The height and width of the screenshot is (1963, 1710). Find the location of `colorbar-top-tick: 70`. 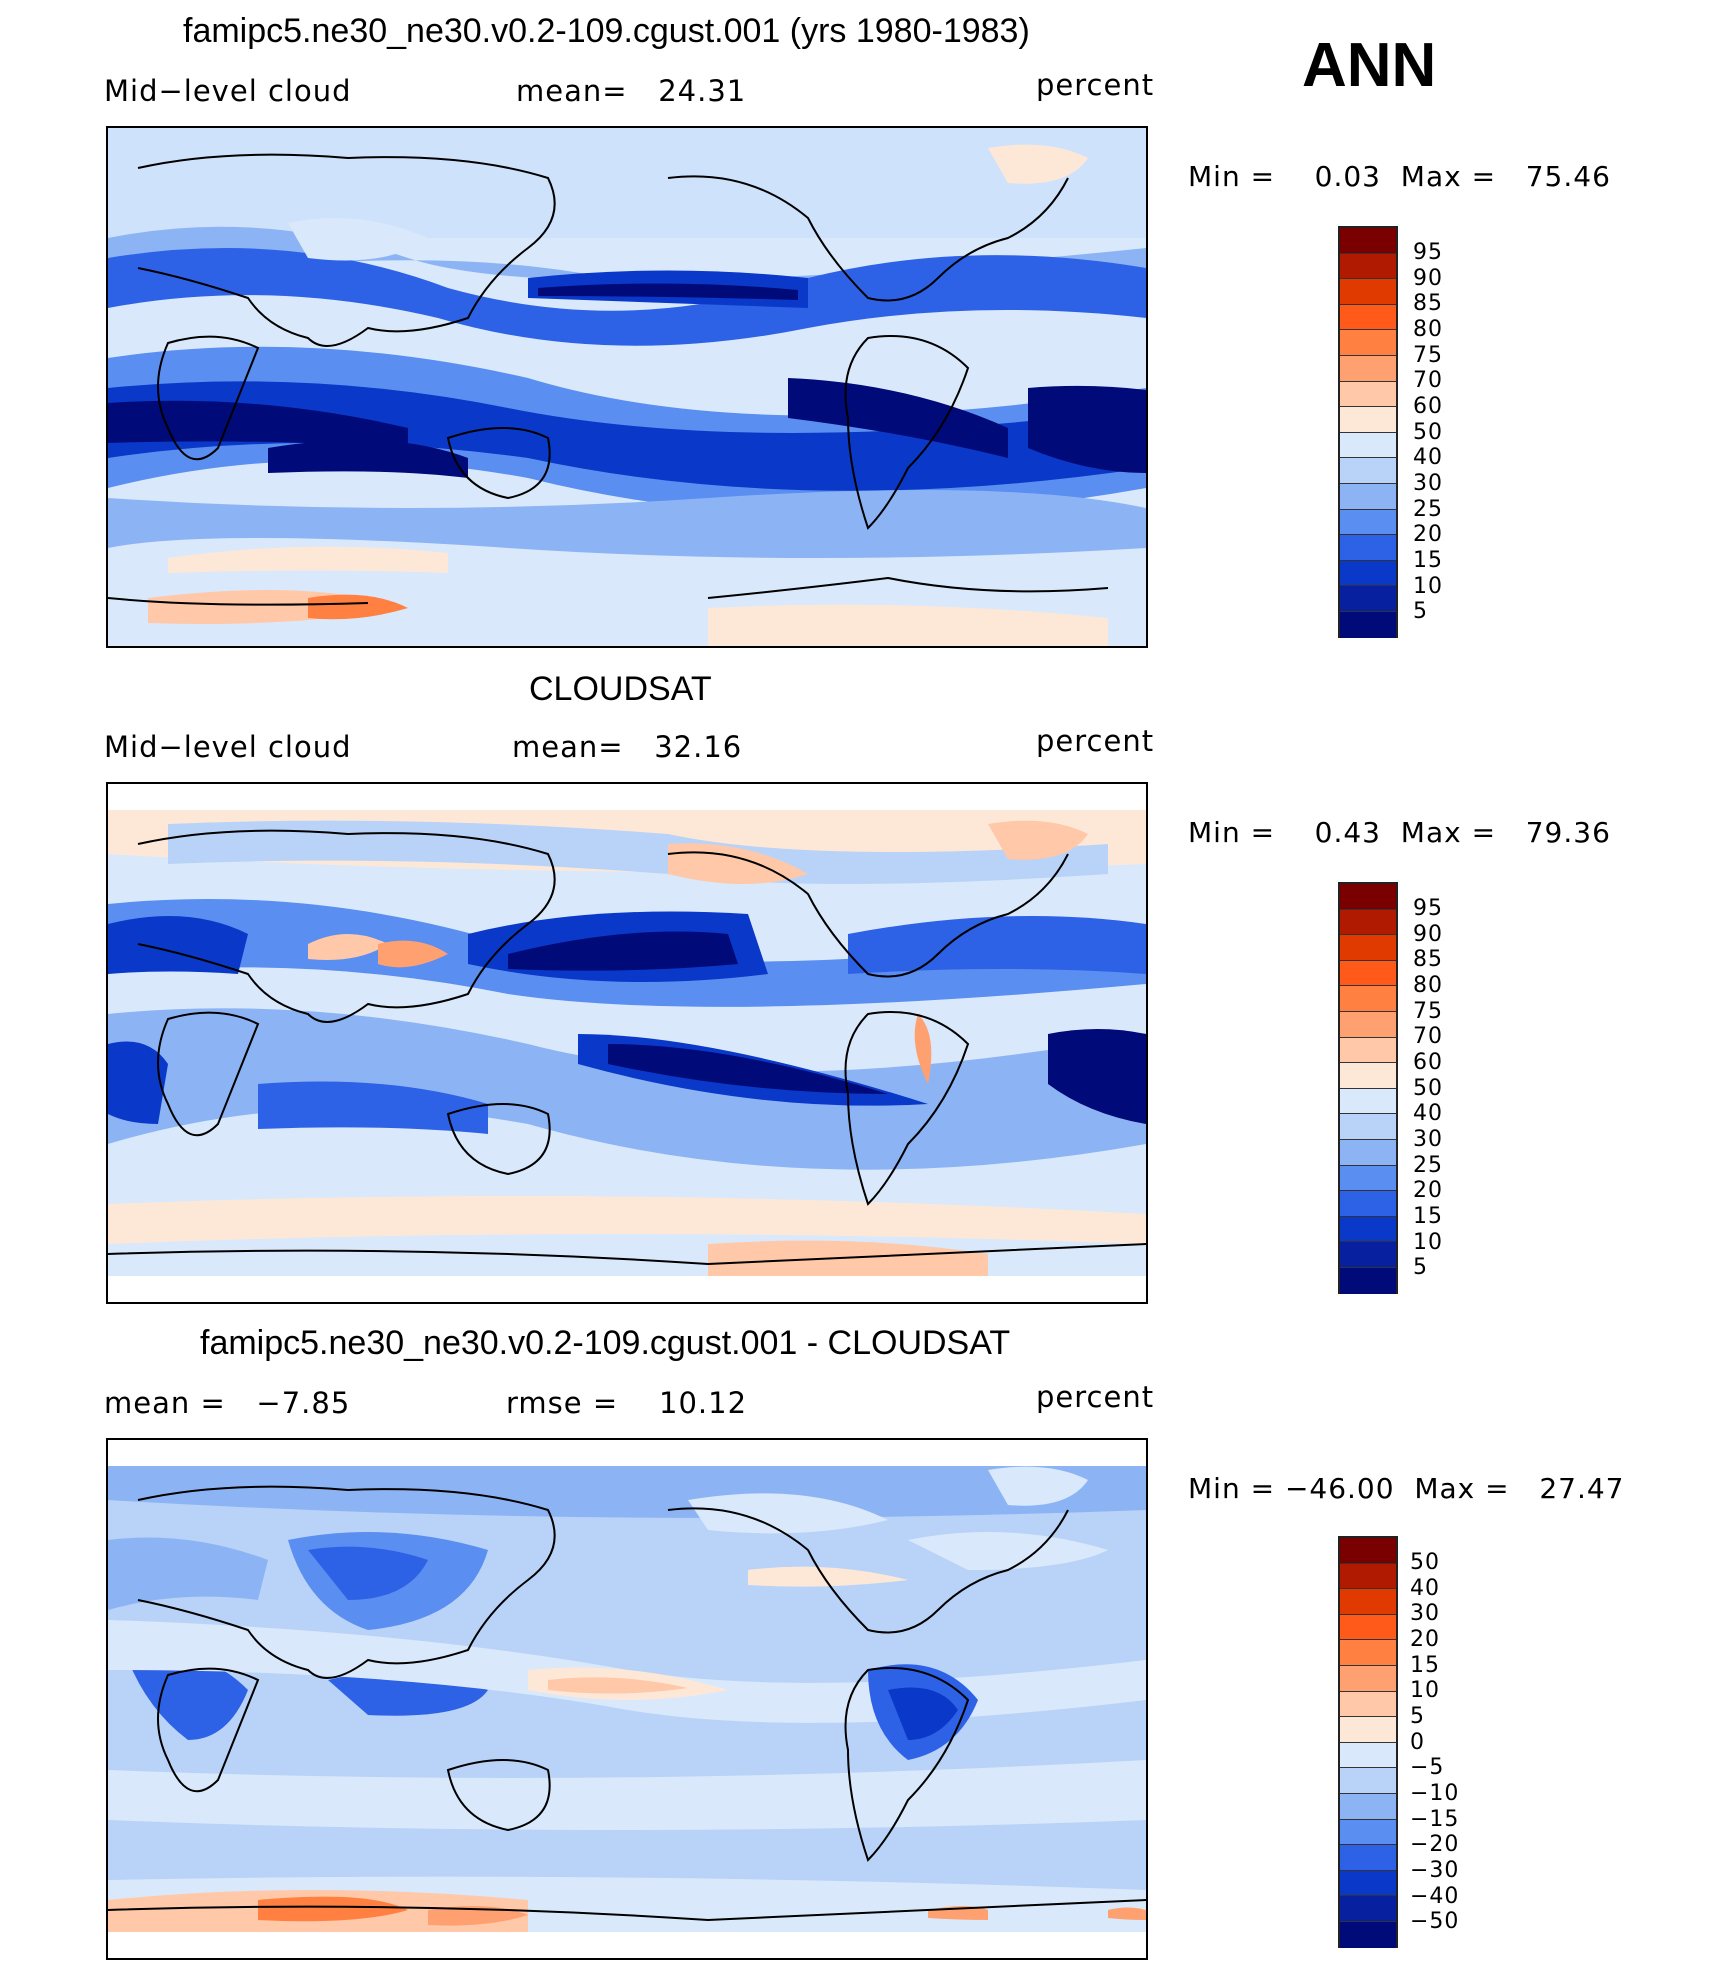

colorbar-top-tick: 70 is located at coordinates (1428, 380).